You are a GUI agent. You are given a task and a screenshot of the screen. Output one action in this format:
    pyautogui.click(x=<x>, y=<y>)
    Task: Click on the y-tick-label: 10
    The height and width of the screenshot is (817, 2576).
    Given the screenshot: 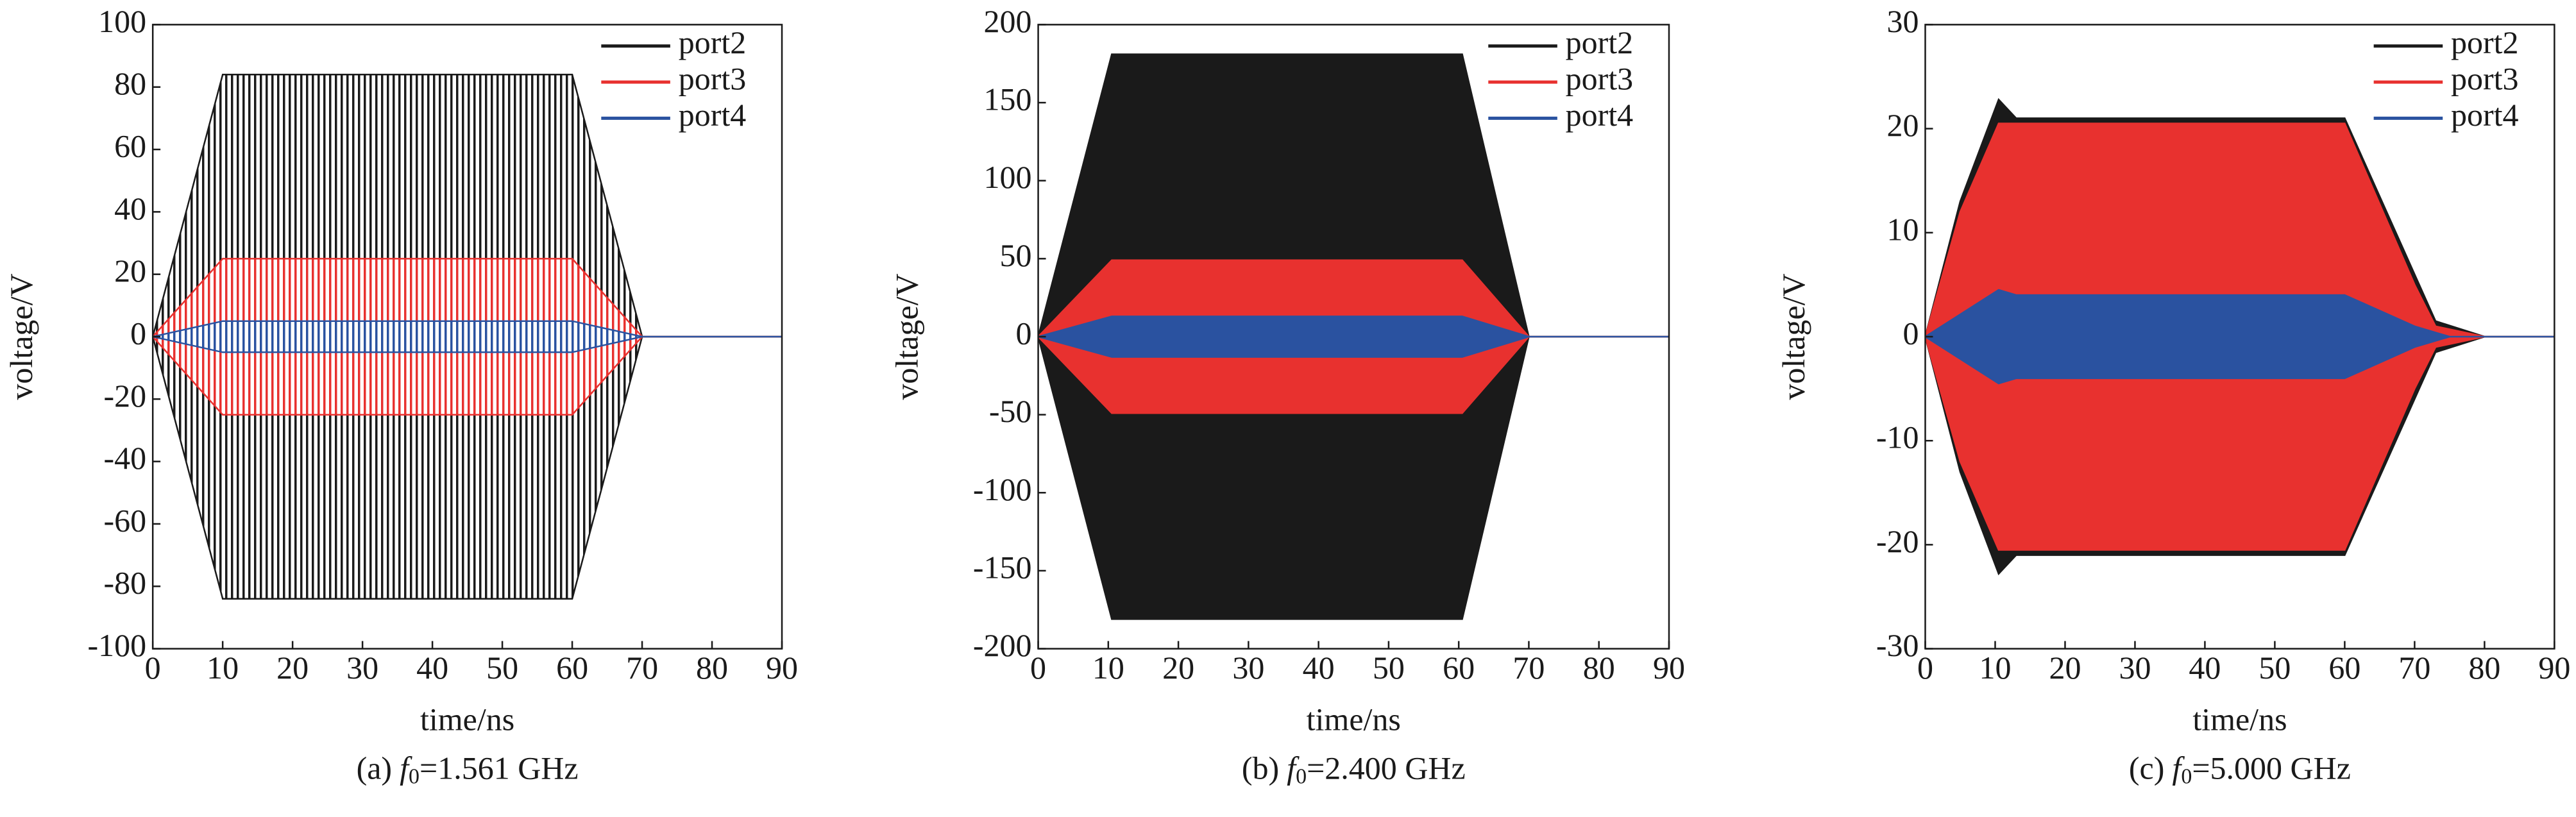 What is the action you would take?
    pyautogui.click(x=1902, y=229)
    